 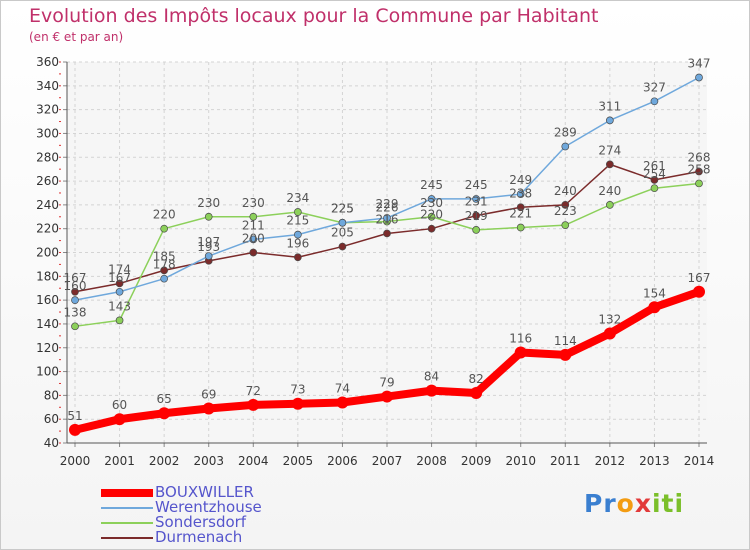 What do you see at coordinates (201, 522) in the screenshot?
I see `legend-label: Sondersdorf` at bounding box center [201, 522].